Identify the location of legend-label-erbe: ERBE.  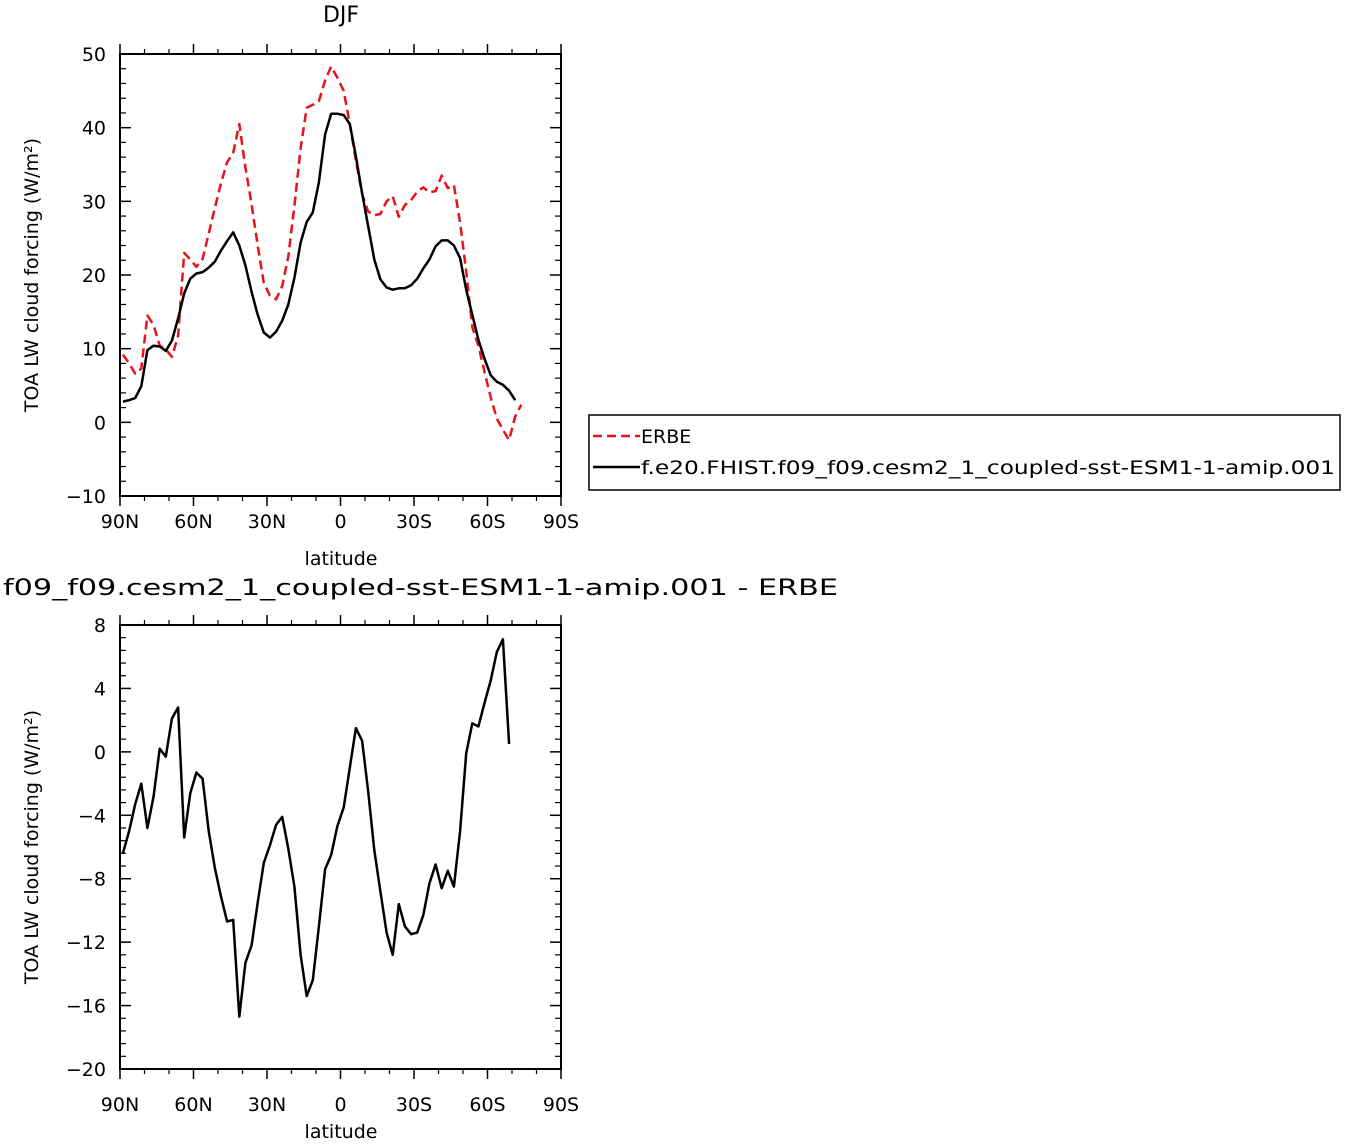
(666, 437).